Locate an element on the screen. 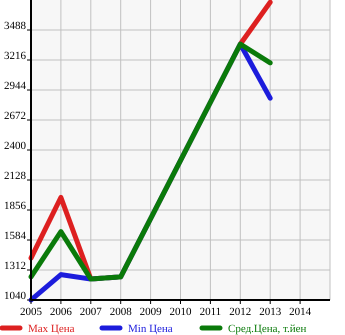 The width and height of the screenshot is (345, 335). x-tick-label: 2007 is located at coordinates (91, 312).